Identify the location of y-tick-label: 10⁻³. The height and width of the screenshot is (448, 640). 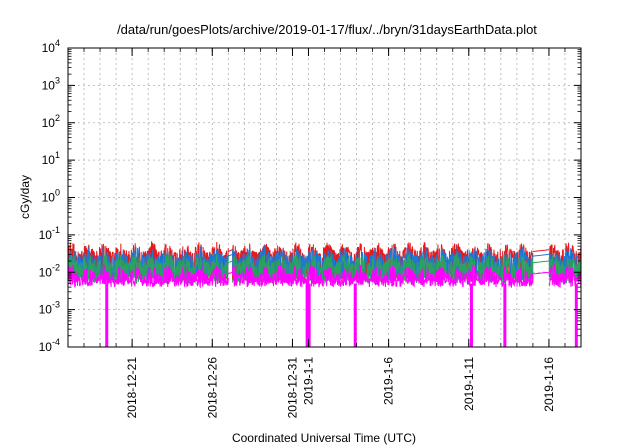
(49, 308).